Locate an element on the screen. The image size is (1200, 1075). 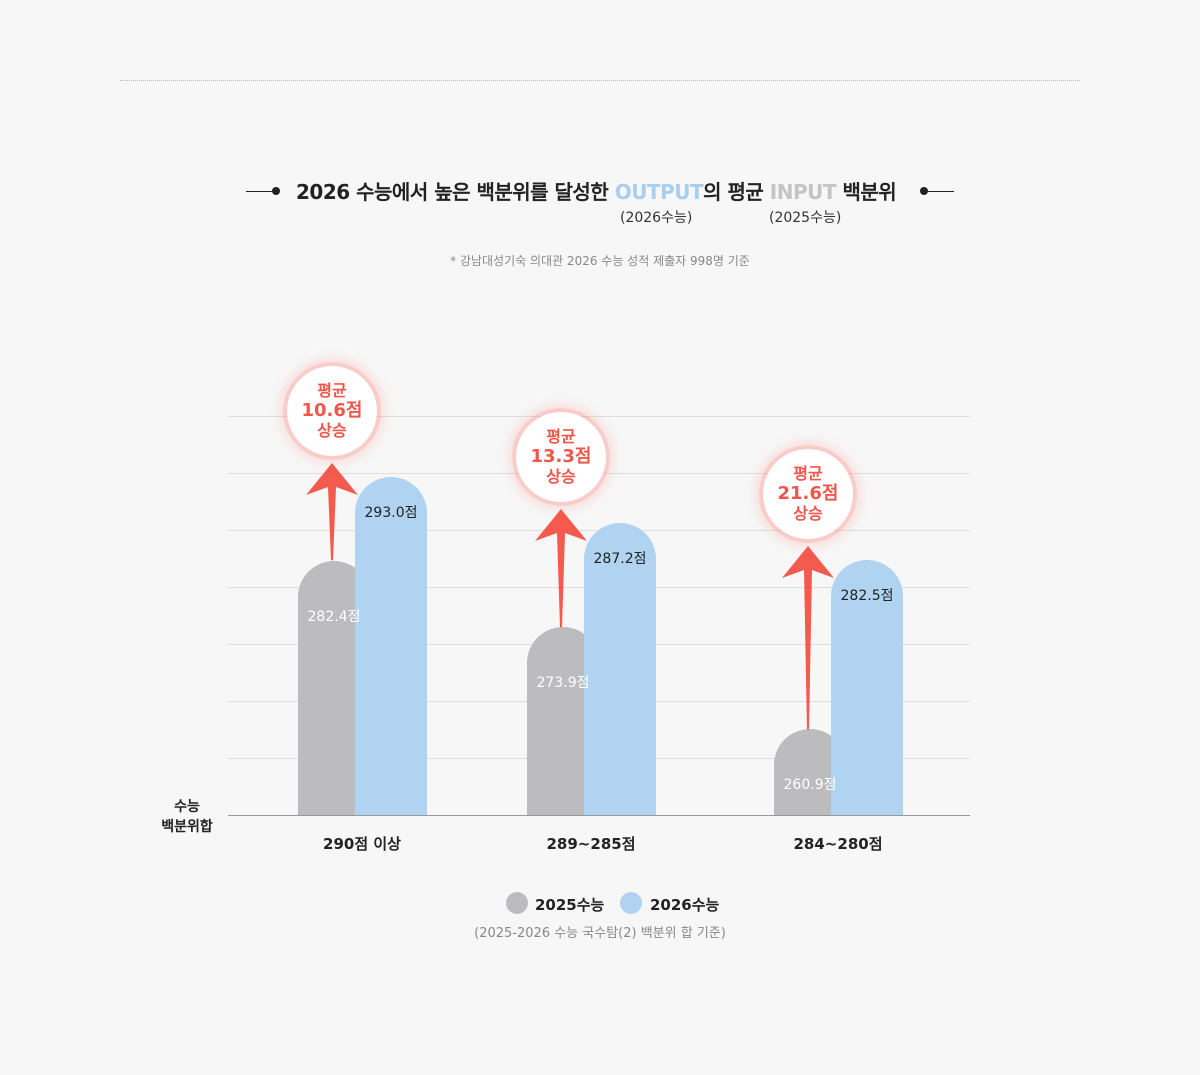
increase-badge: 평균 10.6점 상승 is located at coordinates (332, 411).